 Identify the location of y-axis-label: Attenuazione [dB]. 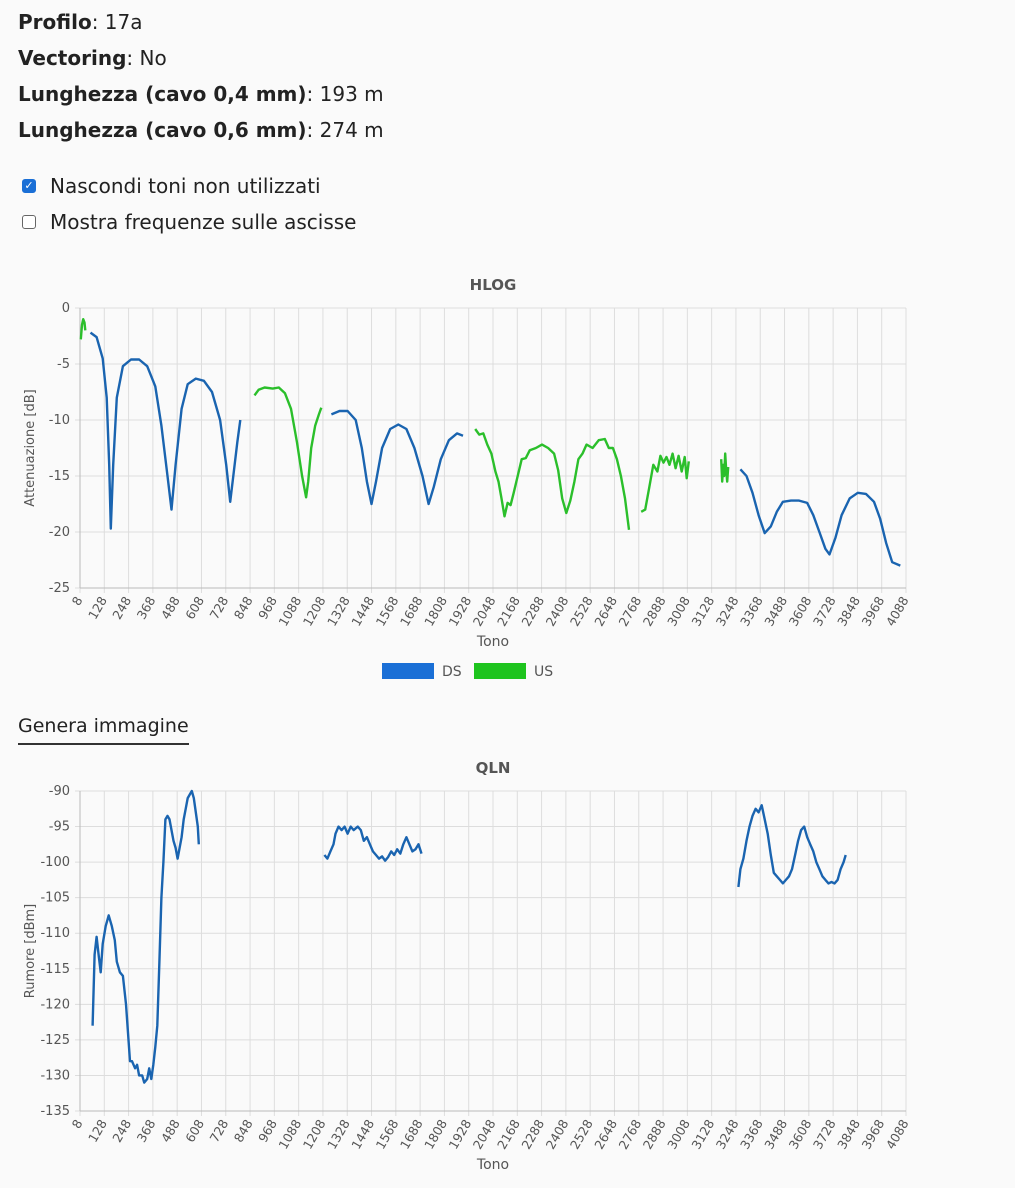
(30, 447).